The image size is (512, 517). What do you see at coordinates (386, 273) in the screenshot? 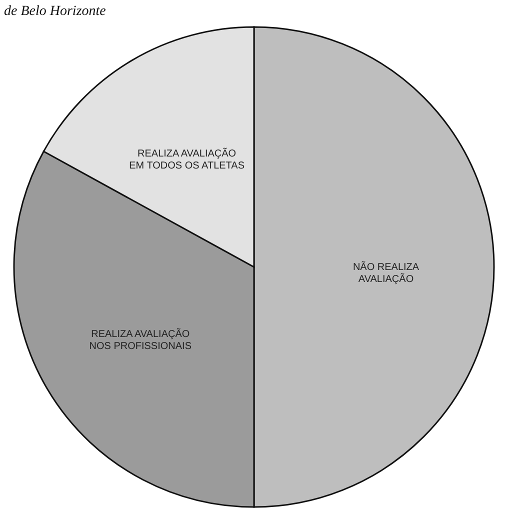
I see `slice-label: NÃO REALIZA AVALIAÇÃO` at bounding box center [386, 273].